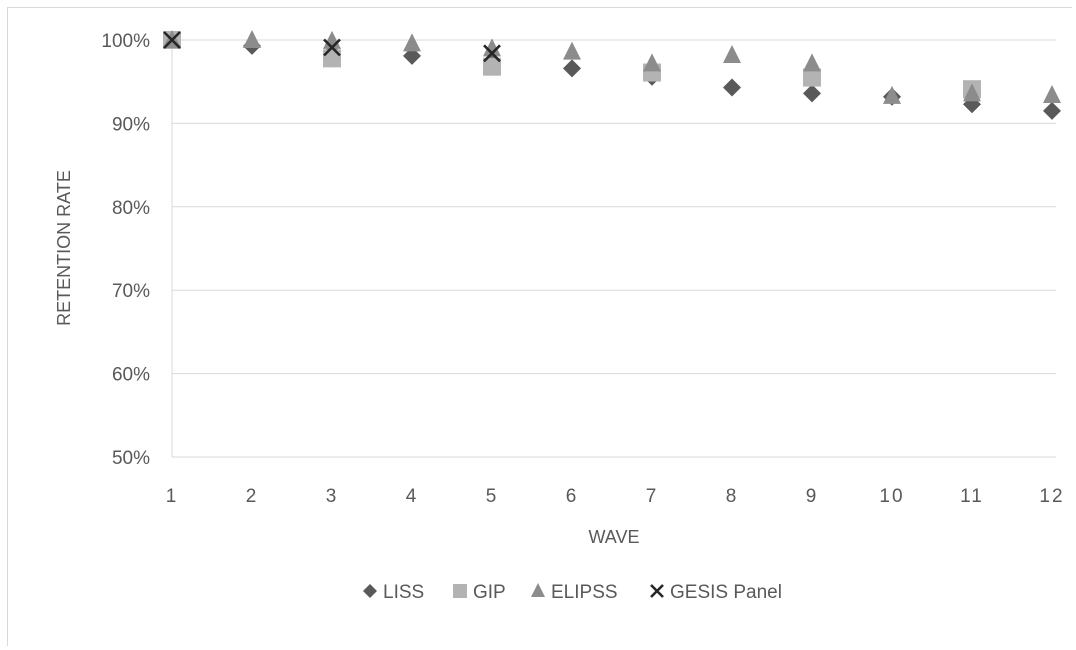 The image size is (1076, 650). I want to click on legend-marker-gesis-panel, so click(657, 591).